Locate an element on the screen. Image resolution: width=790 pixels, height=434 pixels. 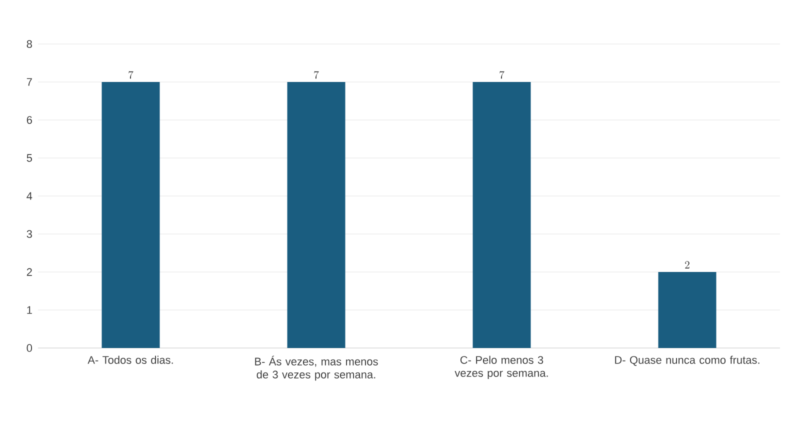
y-tick-label: 5 is located at coordinates (29, 158).